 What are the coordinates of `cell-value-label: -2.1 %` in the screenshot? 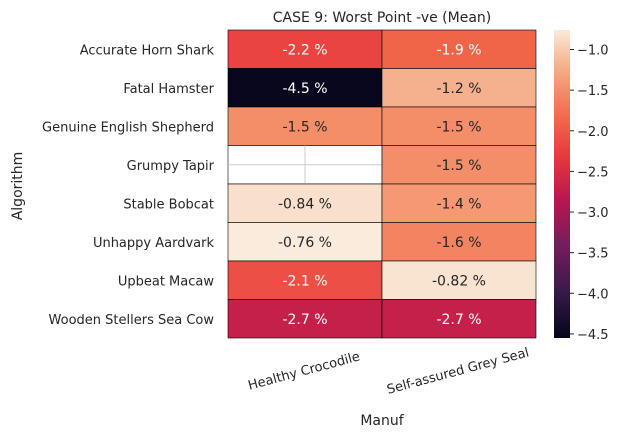 It's located at (304, 281).